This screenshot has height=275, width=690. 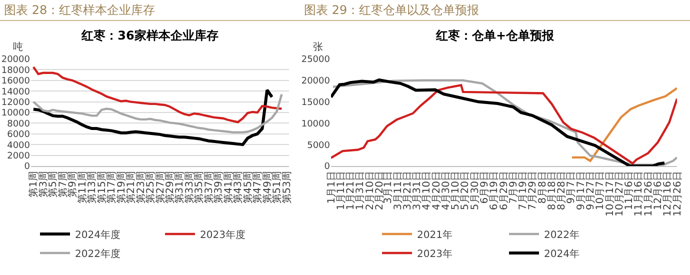 What do you see at coordinates (112, 187) in the screenshot?
I see `x-tick-label: 第17周` at bounding box center [112, 187].